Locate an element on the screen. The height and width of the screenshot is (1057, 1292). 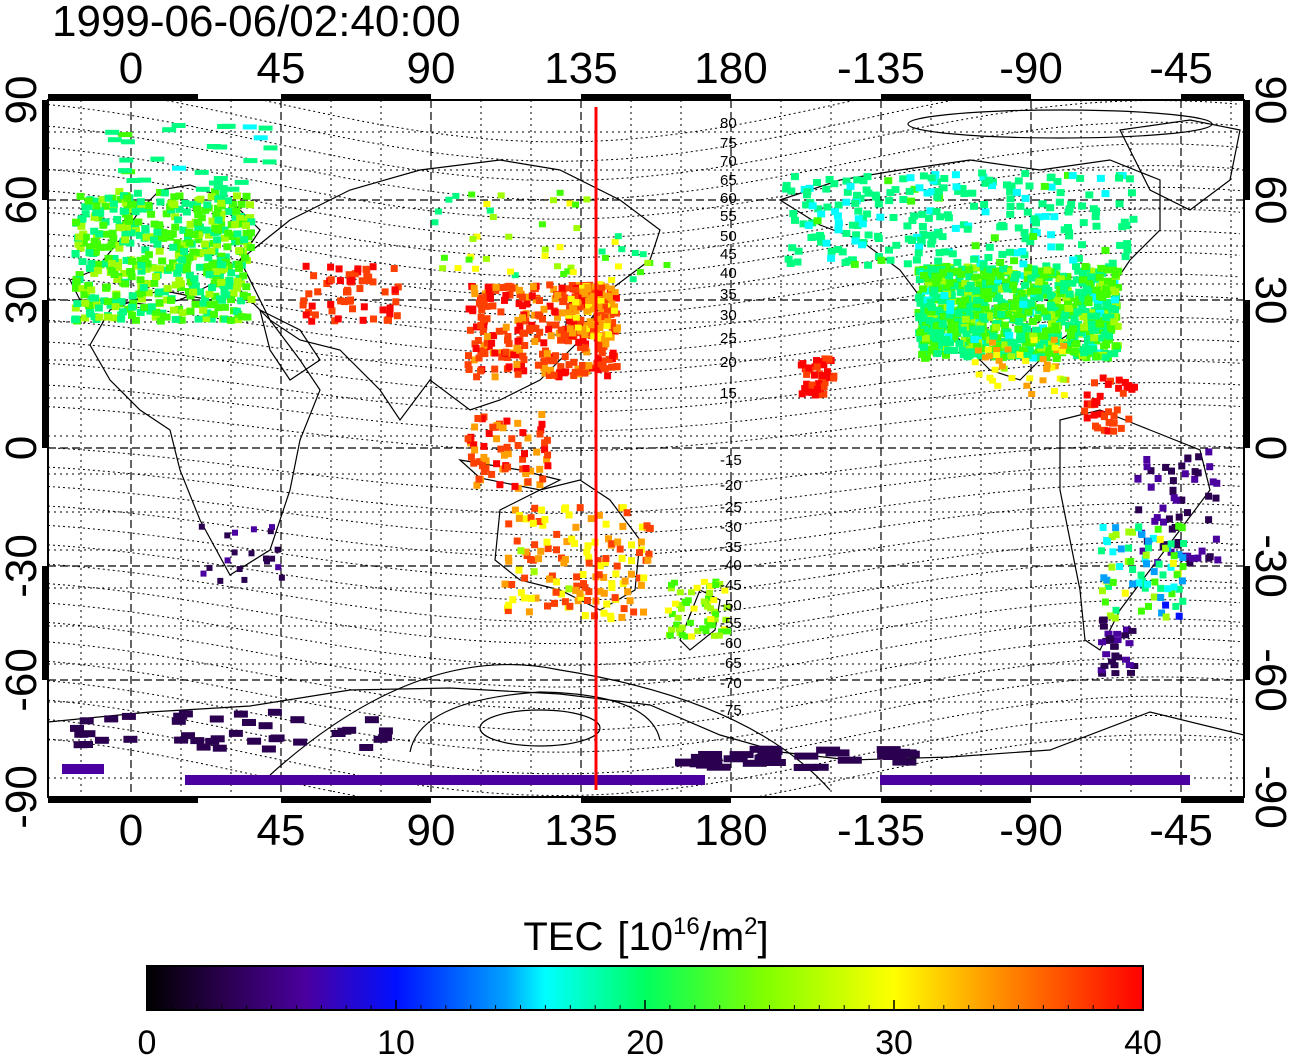
lat-tick-left: -90 is located at coordinates (23, 797).